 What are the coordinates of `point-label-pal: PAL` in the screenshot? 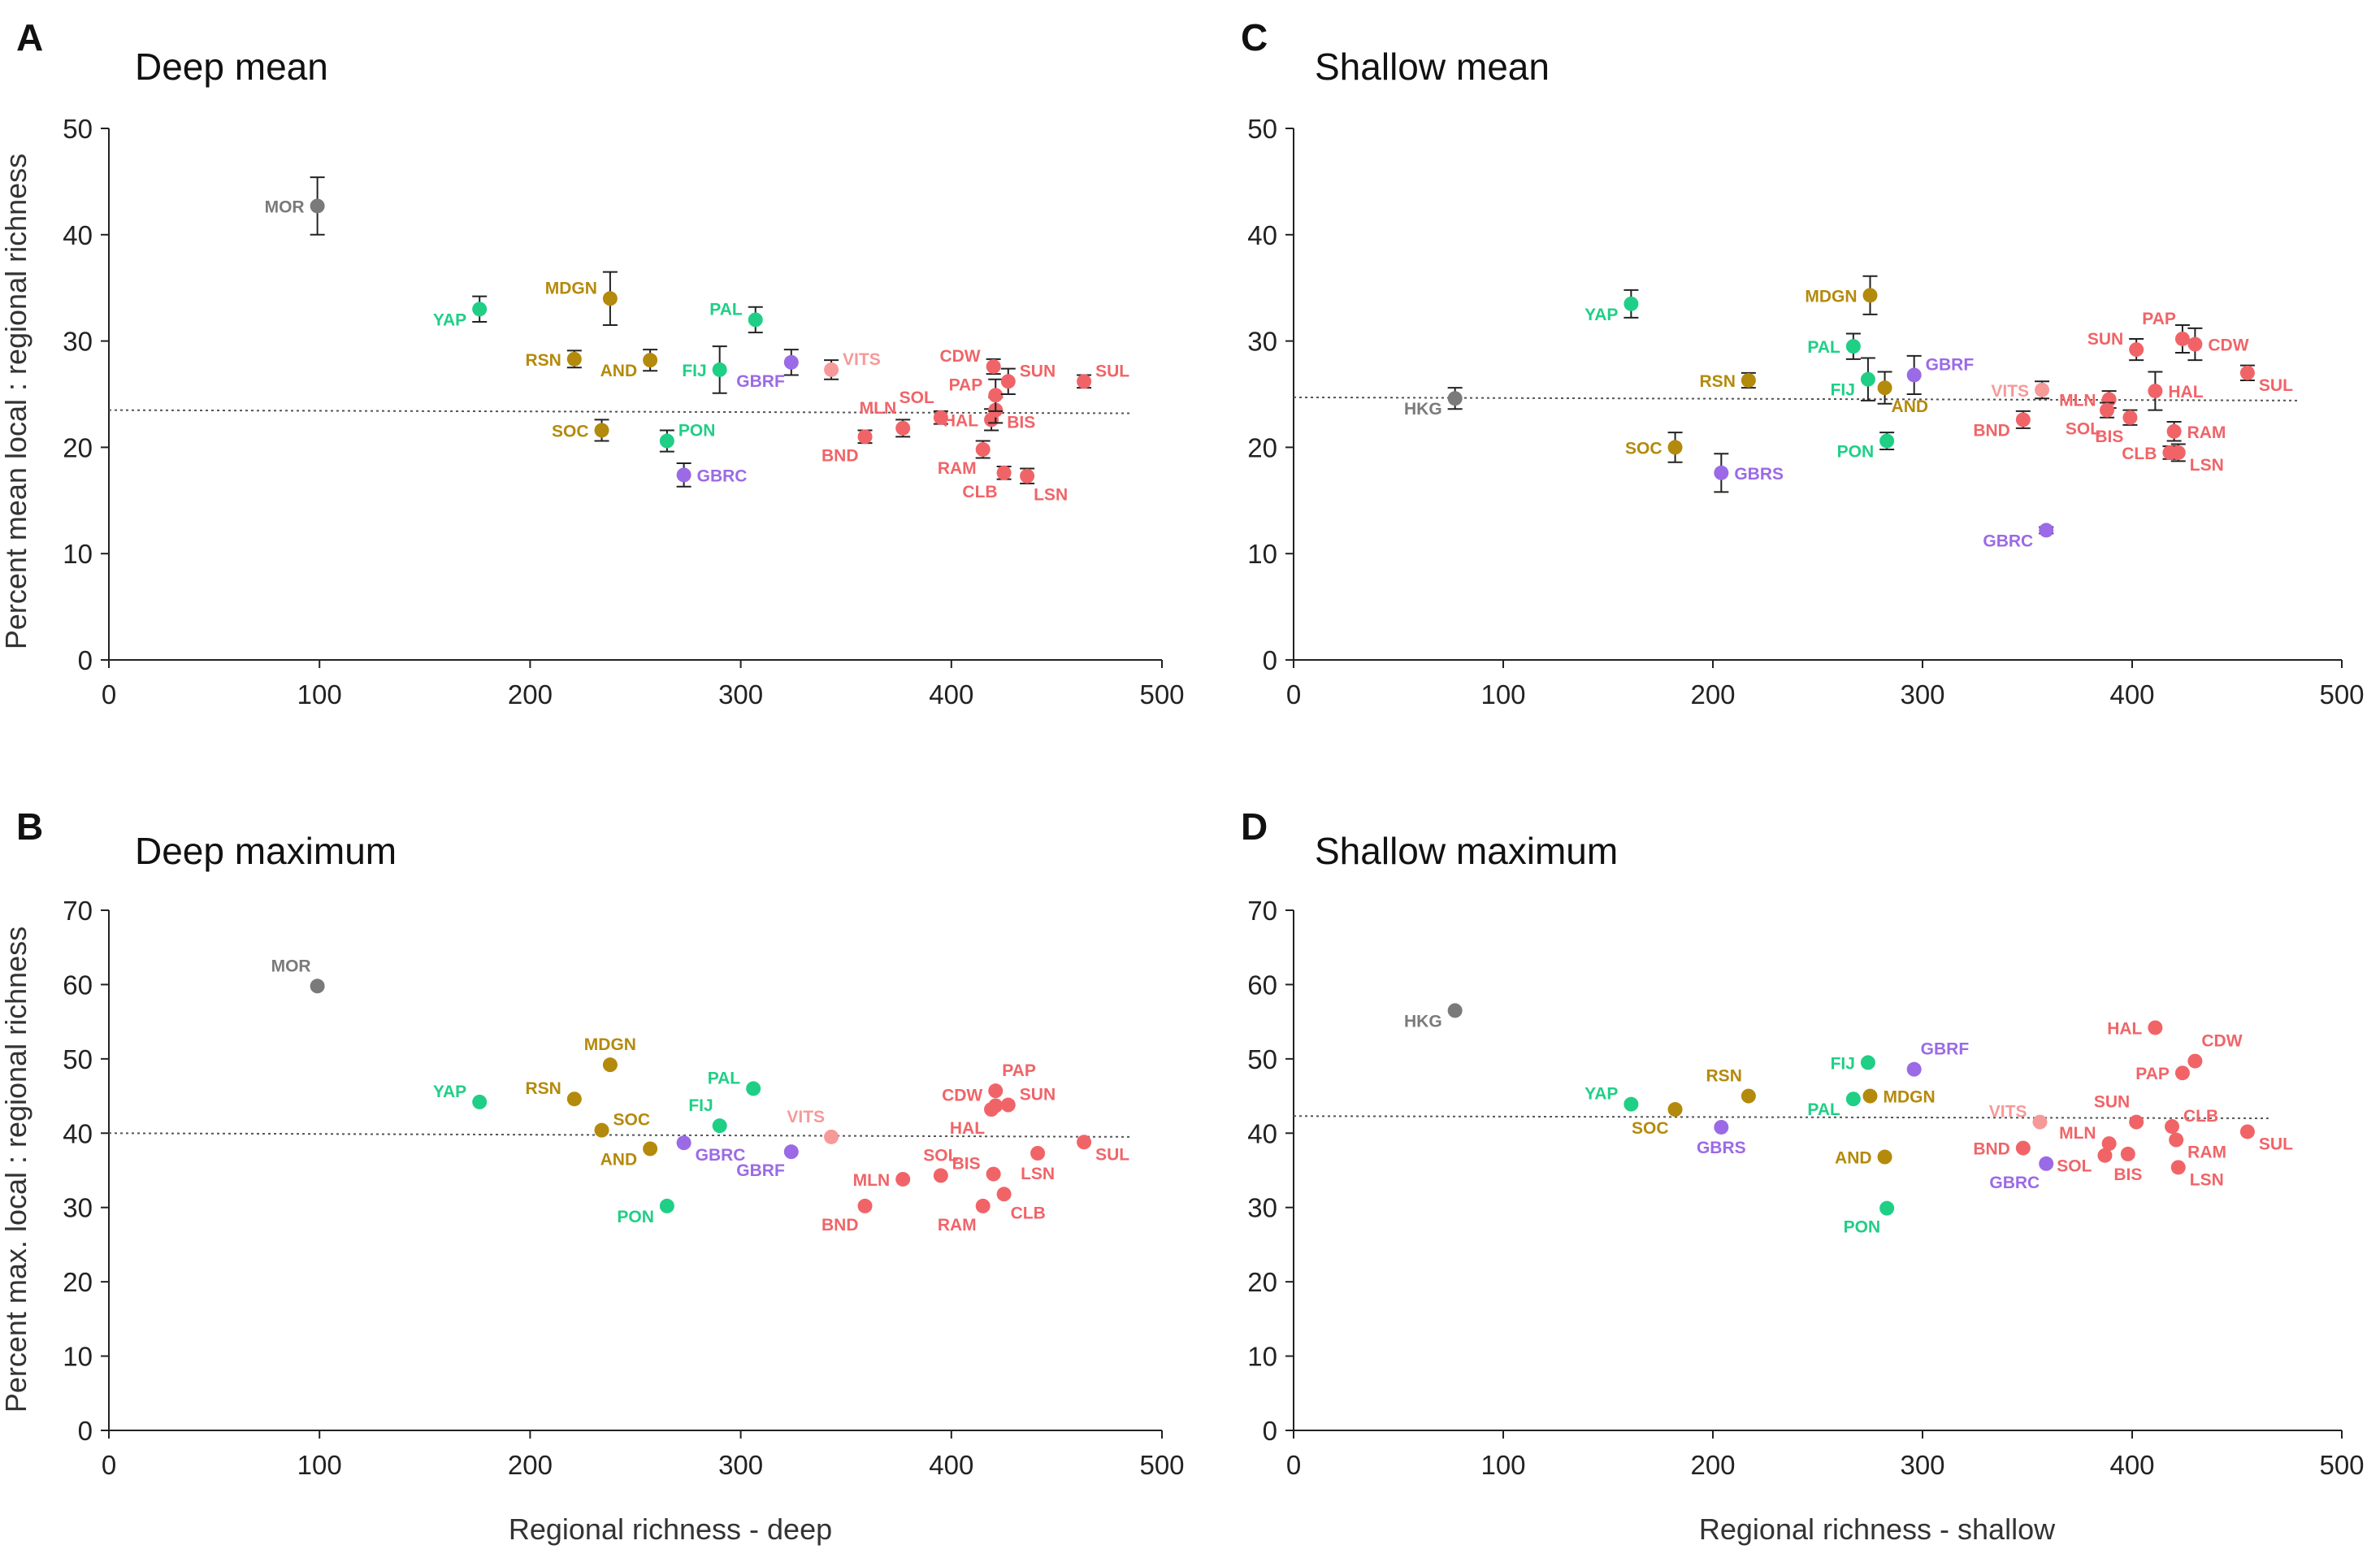 It's located at (724, 1078).